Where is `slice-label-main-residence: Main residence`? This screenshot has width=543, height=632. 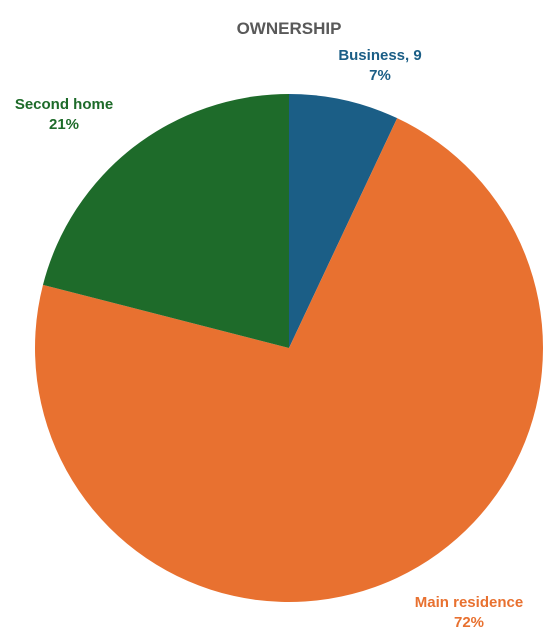
slice-label-main-residence: Main residence is located at coordinates (469, 602).